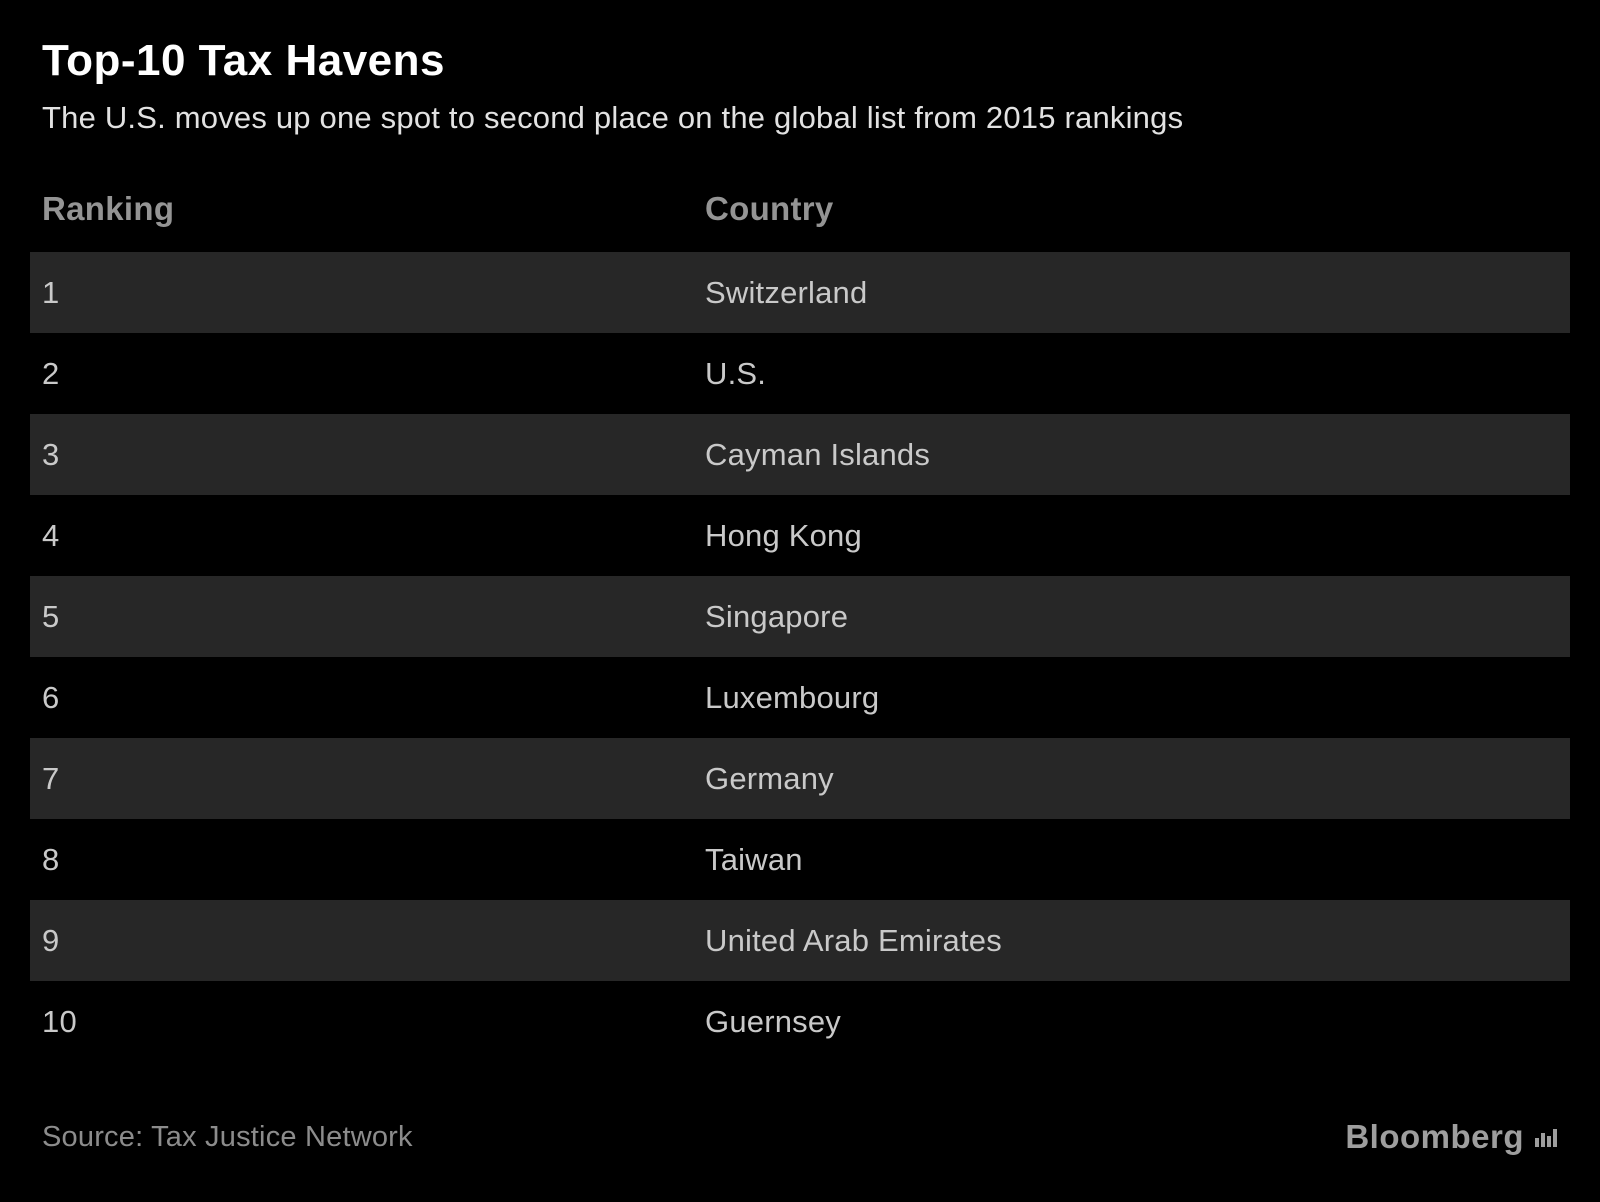  I want to click on table-row: 1 Switzerland, so click(800, 292).